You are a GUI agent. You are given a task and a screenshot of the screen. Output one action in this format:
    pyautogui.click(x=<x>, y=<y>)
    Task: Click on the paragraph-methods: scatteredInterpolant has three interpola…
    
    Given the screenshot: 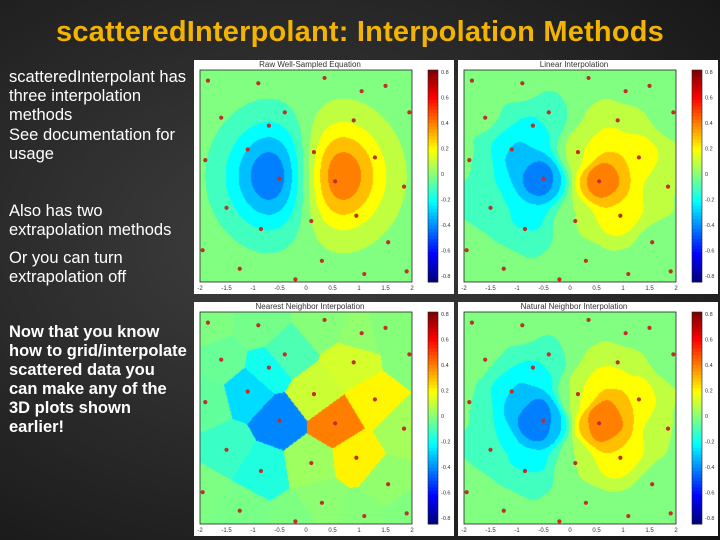 What is the action you would take?
    pyautogui.click(x=98, y=96)
    